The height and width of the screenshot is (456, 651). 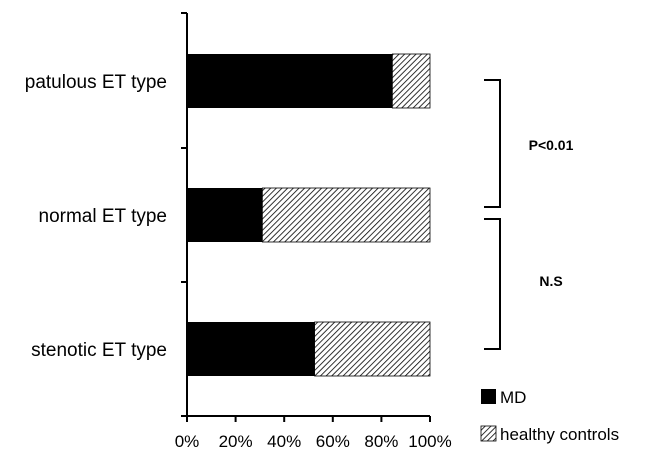 What do you see at coordinates (492, 284) in the screenshot?
I see `bracket-lower` at bounding box center [492, 284].